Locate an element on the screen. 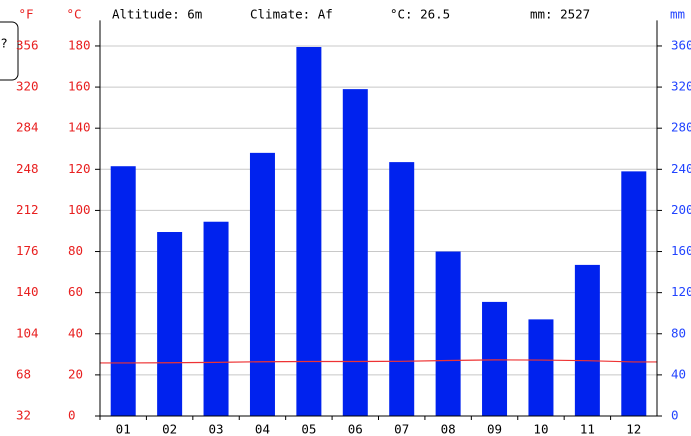 This screenshot has height=436, width=691. f-tick-label: 32 is located at coordinates (23, 415).